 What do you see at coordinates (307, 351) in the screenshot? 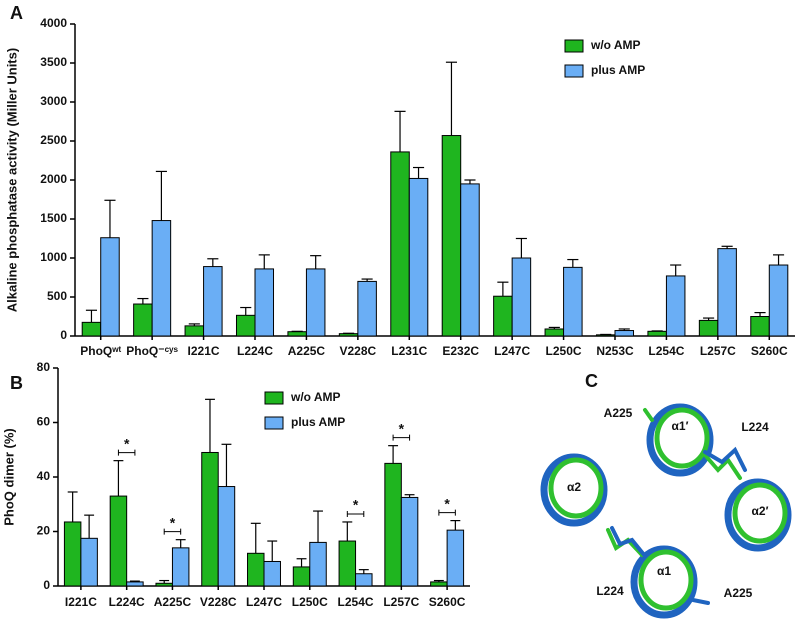
I see `x-tick-label: A225C` at bounding box center [307, 351].